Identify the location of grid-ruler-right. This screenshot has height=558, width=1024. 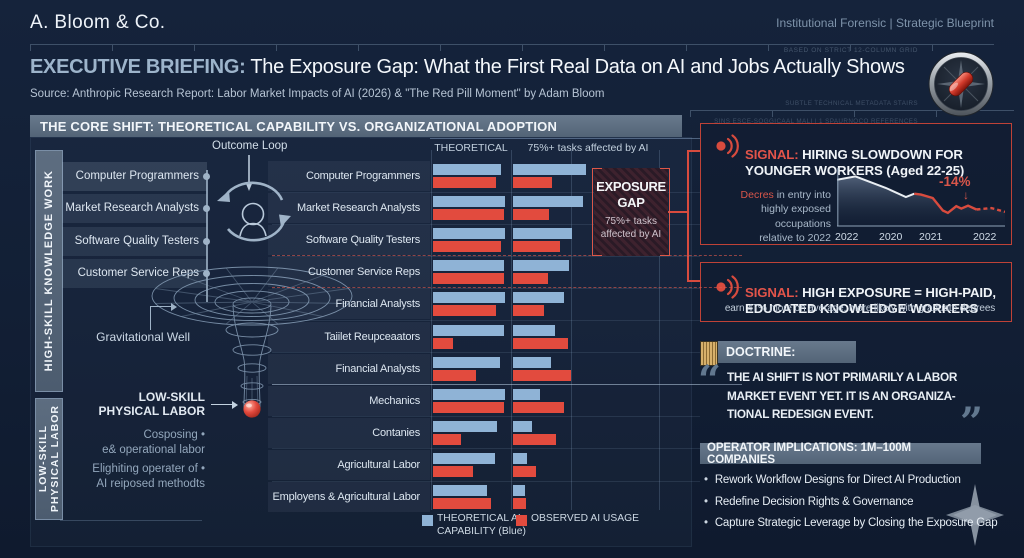
(852, 113).